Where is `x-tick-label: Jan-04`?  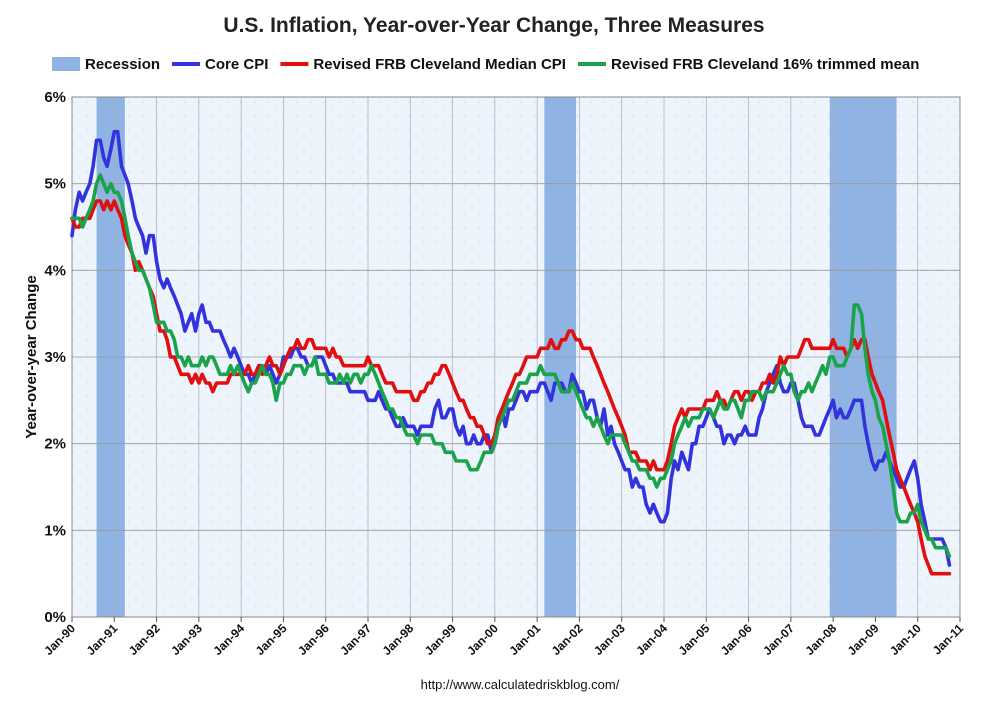
x-tick-label: Jan-04 is located at coordinates (651, 639).